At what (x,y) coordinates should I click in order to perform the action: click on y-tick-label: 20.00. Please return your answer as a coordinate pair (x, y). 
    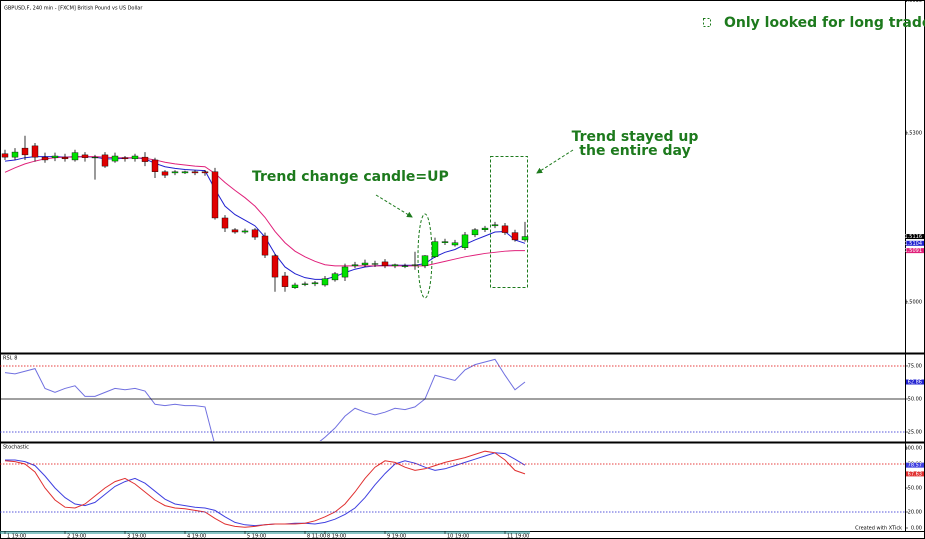
    Looking at the image, I should click on (915, 513).